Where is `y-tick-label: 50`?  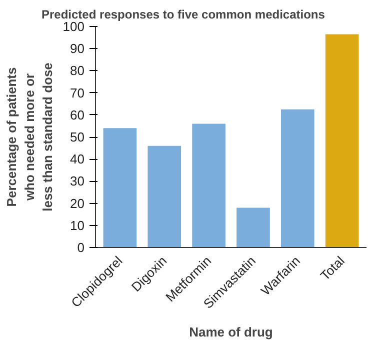 y-tick-label: 50 is located at coordinates (77, 137).